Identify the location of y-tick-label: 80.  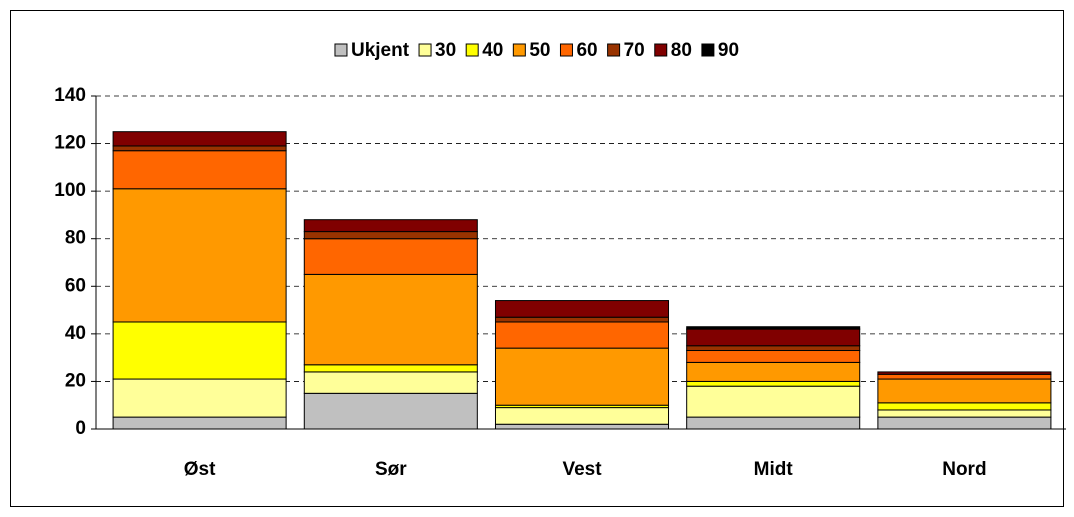
(75, 238).